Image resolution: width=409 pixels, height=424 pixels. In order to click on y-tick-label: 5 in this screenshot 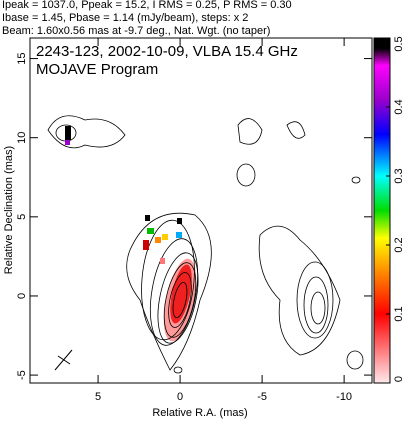, I will do `click(22, 217)`.